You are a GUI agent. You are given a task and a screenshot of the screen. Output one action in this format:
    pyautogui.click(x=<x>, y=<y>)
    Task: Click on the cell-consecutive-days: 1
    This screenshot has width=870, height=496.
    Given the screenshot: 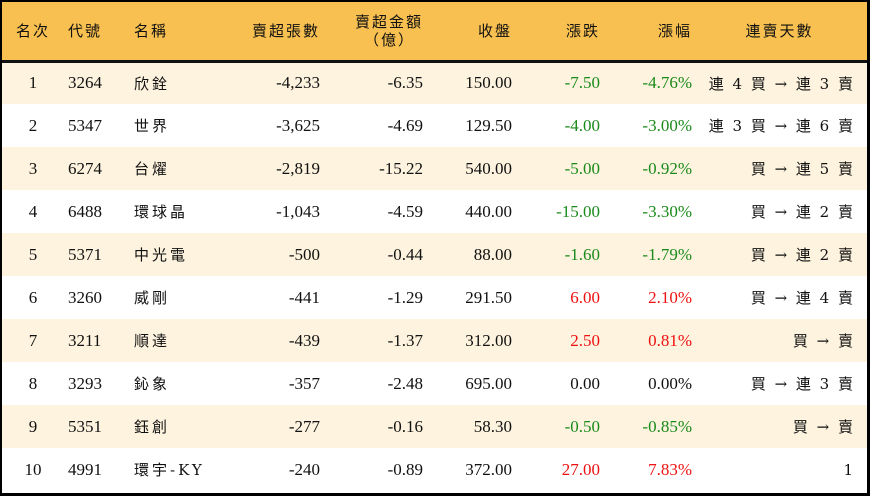 What is the action you would take?
    pyautogui.click(x=849, y=469)
    